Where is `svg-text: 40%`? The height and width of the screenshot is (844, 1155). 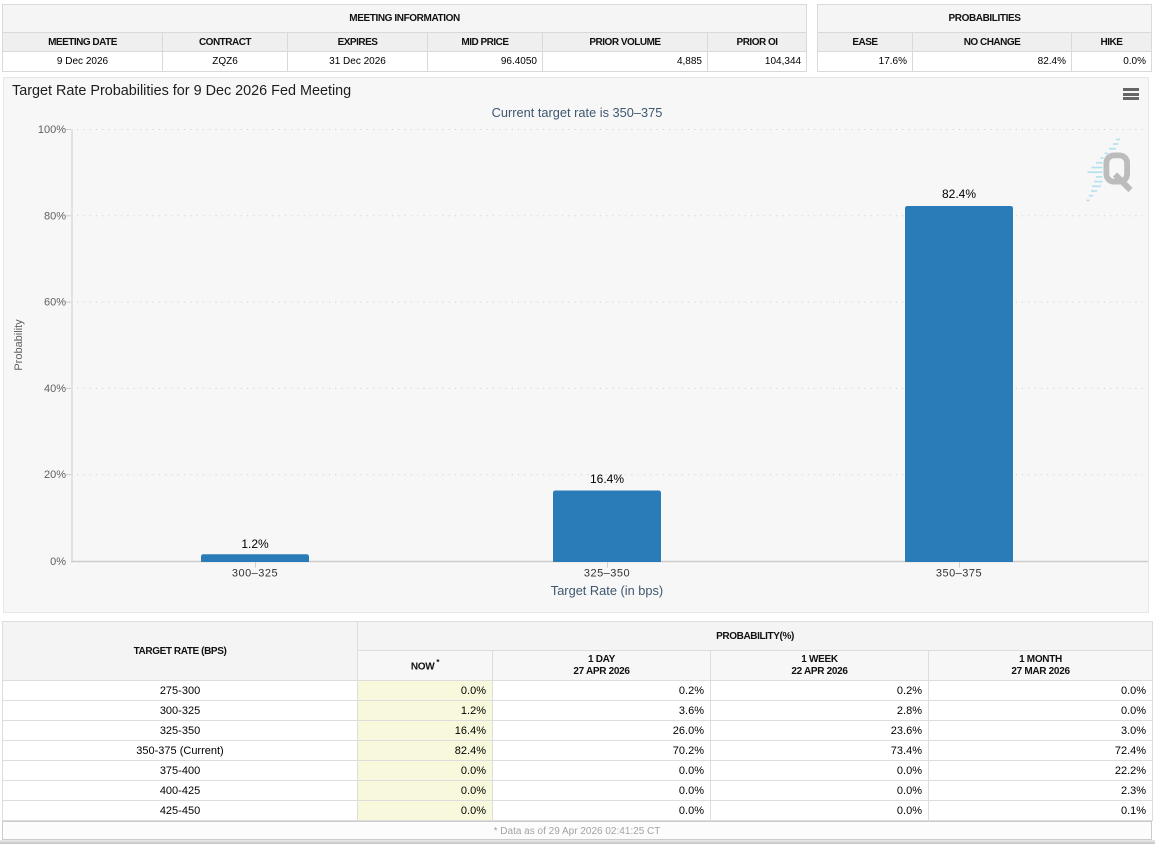
svg-text: 40% is located at coordinates (55, 389).